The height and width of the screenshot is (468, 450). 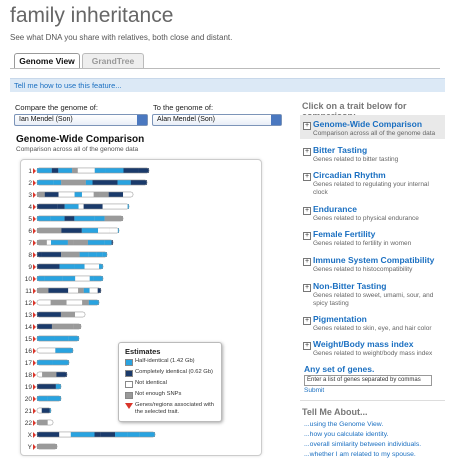 What do you see at coordinates (349, 175) in the screenshot?
I see `trait-name: Circadian Rhythm` at bounding box center [349, 175].